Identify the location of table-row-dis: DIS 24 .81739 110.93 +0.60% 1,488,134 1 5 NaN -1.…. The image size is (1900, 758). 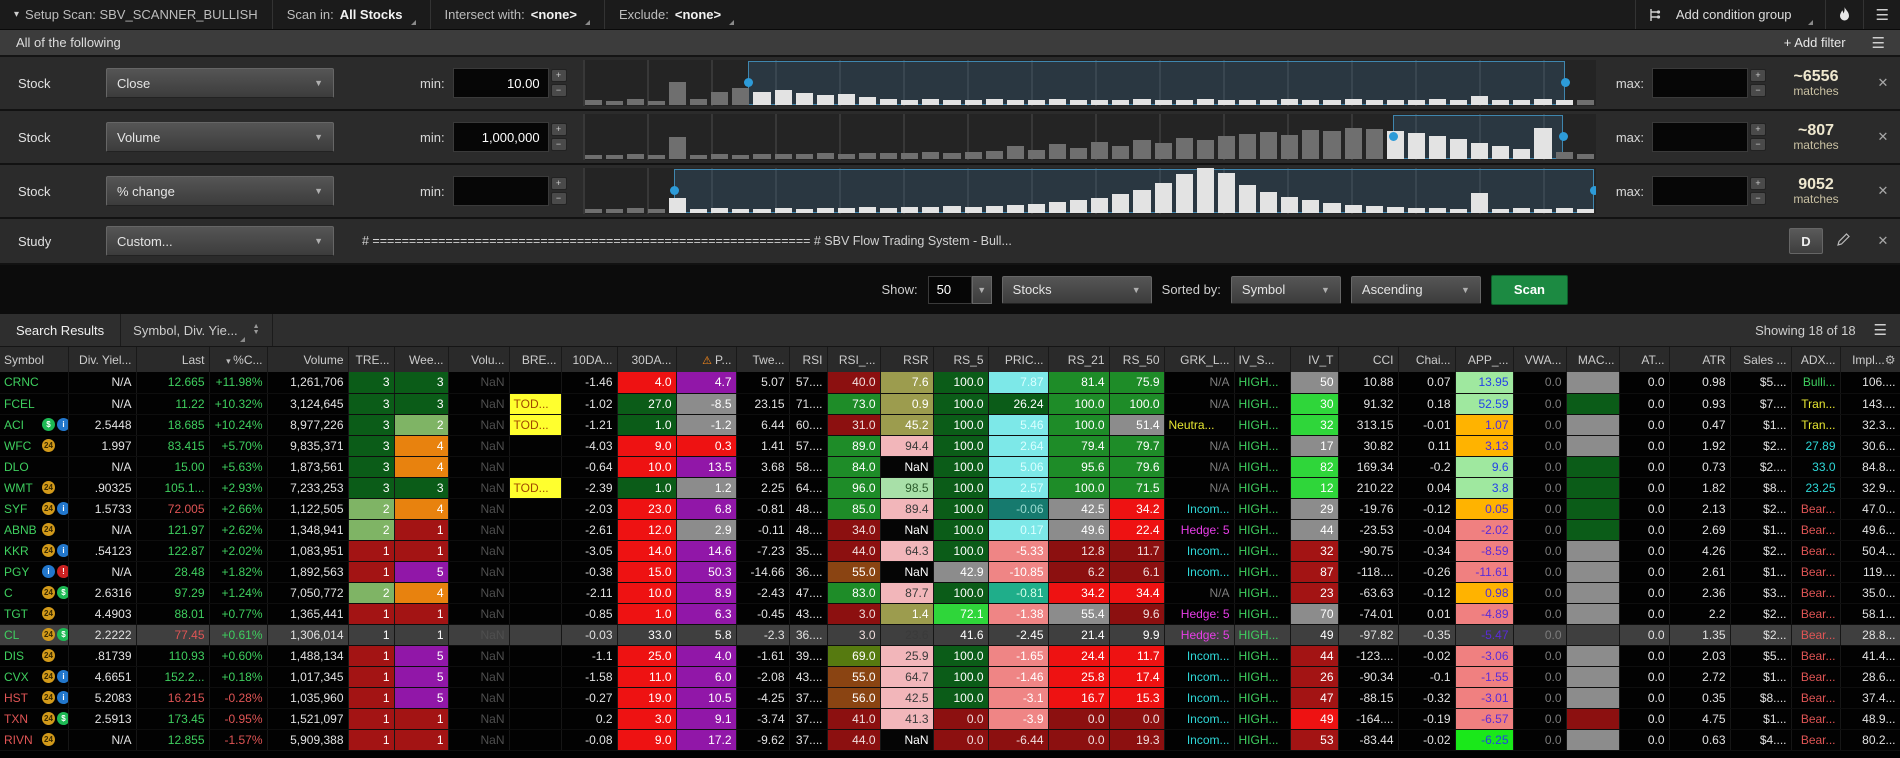
(950, 656).